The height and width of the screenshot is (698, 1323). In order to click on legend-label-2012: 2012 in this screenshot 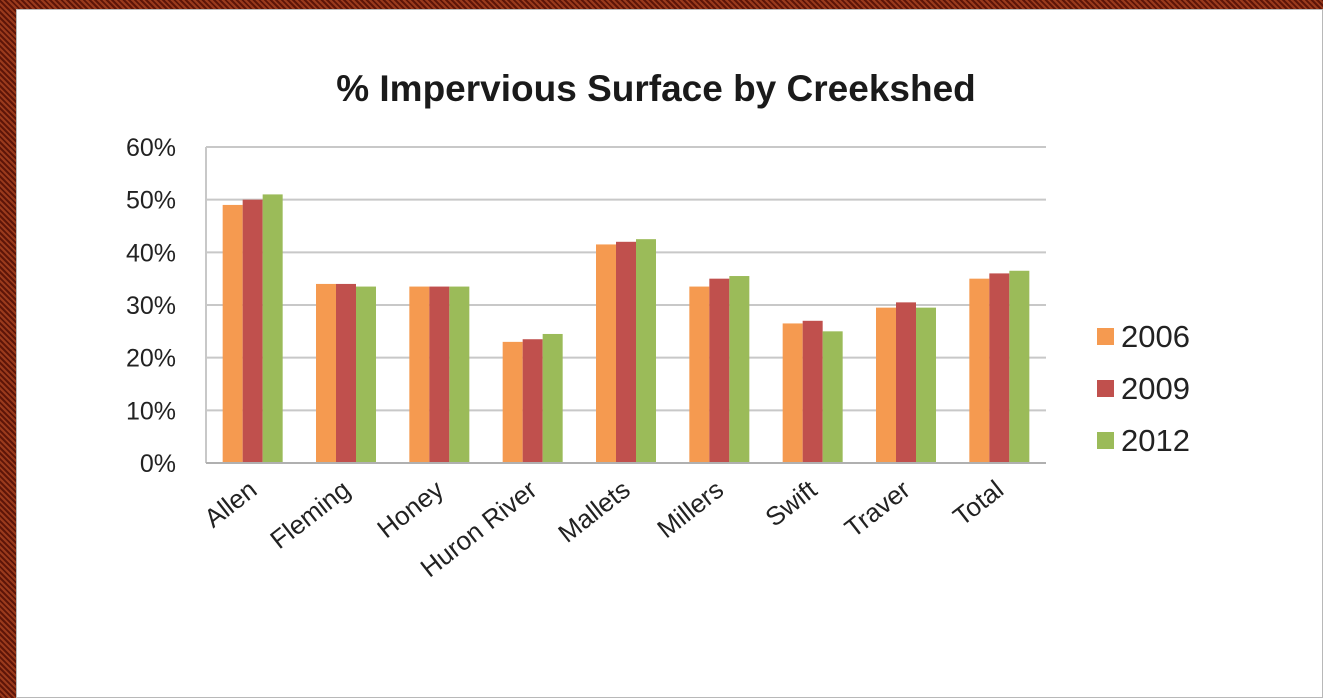, I will do `click(1155, 440)`.